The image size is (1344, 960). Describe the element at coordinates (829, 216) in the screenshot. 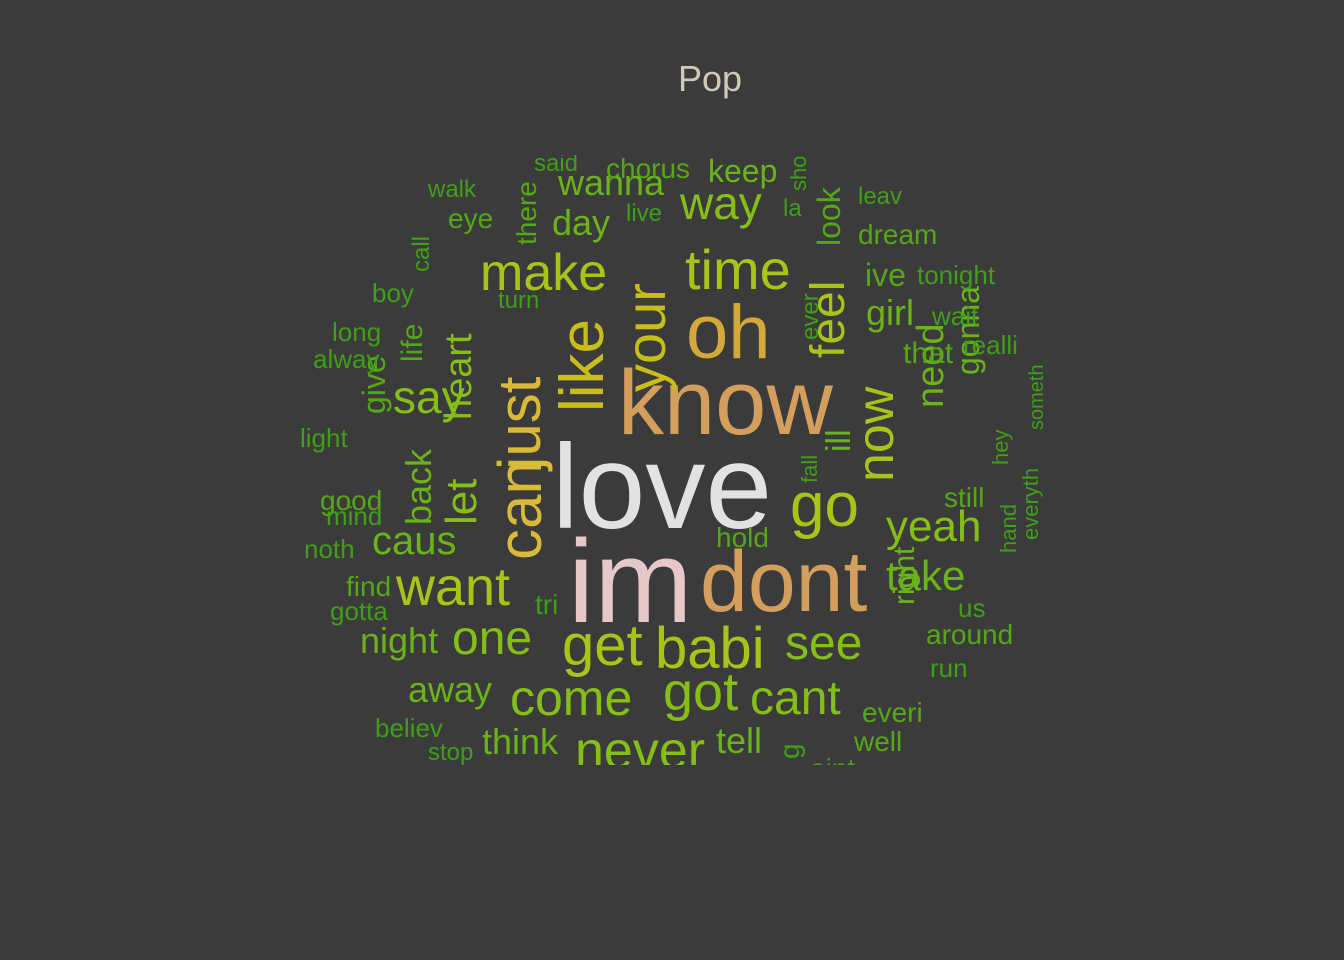

I see `word-look: look` at that location.